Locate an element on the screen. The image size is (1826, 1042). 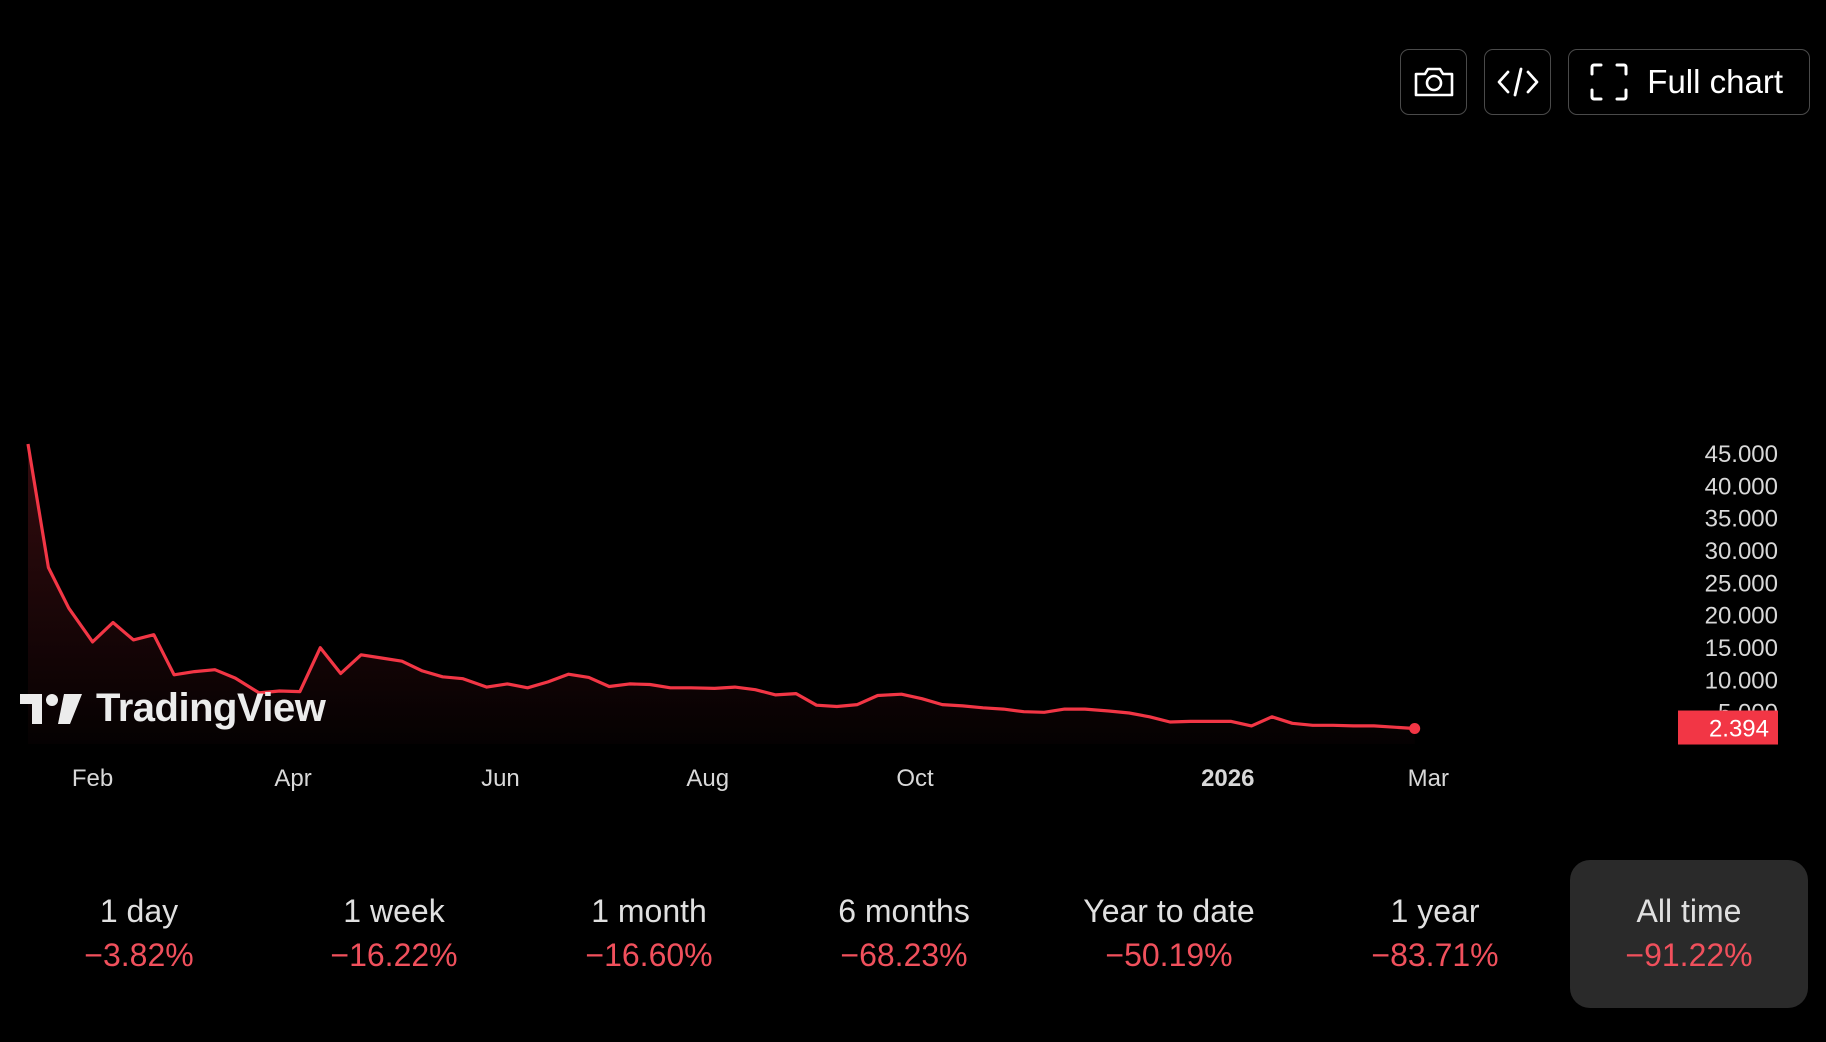
period-label: All time is located at coordinates (1689, 910).